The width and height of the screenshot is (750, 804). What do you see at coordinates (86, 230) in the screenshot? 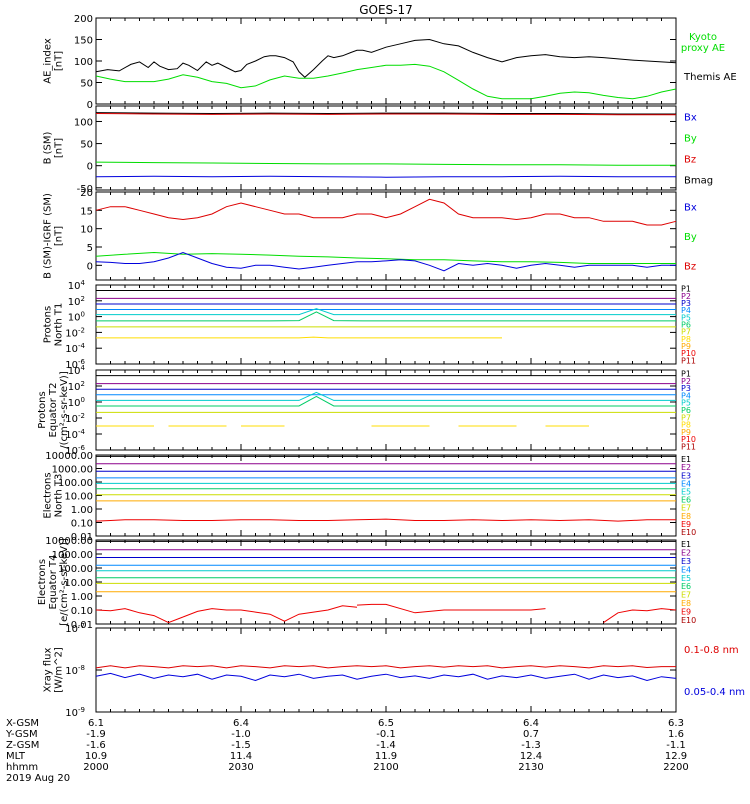
I see `y-tick-label: 10` at bounding box center [86, 230].